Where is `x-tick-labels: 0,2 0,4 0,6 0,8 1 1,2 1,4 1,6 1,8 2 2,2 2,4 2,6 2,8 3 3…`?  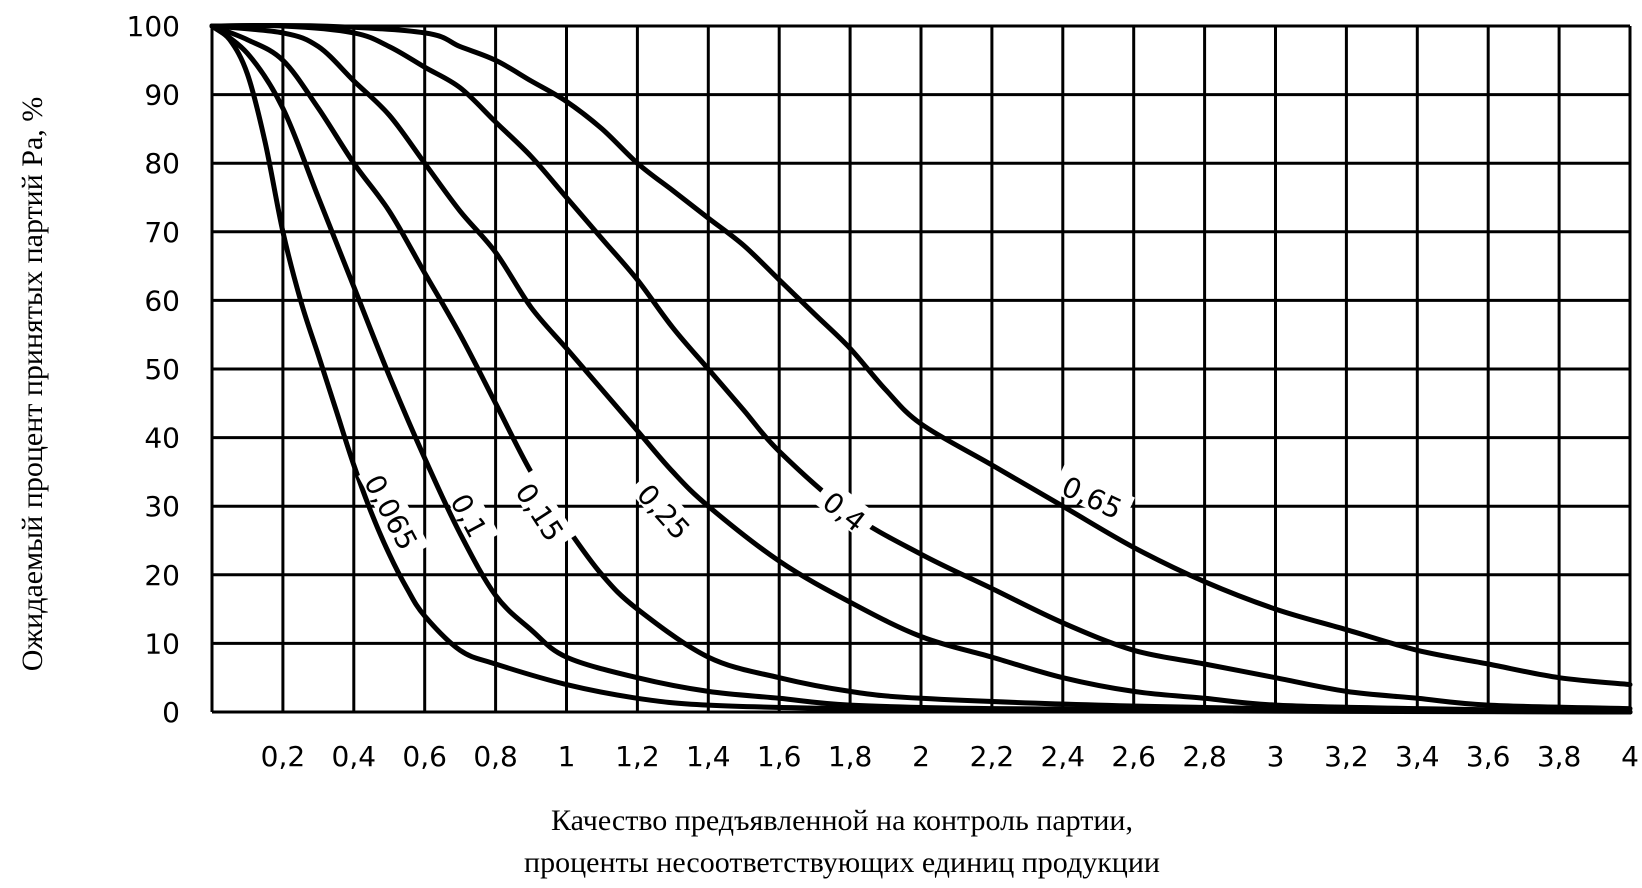
x-tick-labels: 0,2 0,4 0,6 0,8 1 1,2 1,4 1,6 1,8 2 2,2 2,4 2,6 2,8 3 3… is located at coordinates (950, 756).